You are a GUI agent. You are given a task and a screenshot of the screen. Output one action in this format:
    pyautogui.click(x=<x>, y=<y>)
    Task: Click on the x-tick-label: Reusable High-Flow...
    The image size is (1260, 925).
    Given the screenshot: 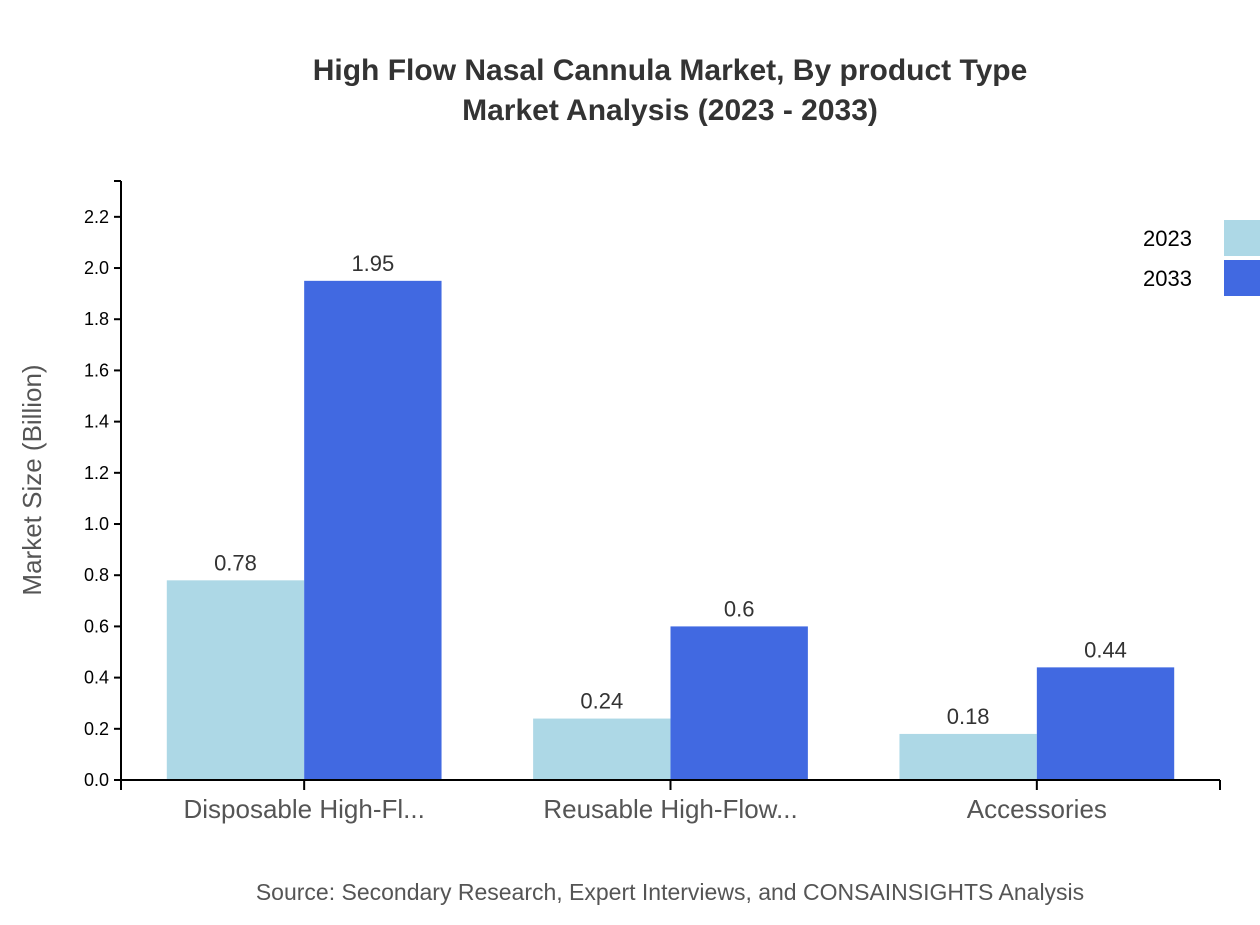 What is the action you would take?
    pyautogui.click(x=670, y=809)
    